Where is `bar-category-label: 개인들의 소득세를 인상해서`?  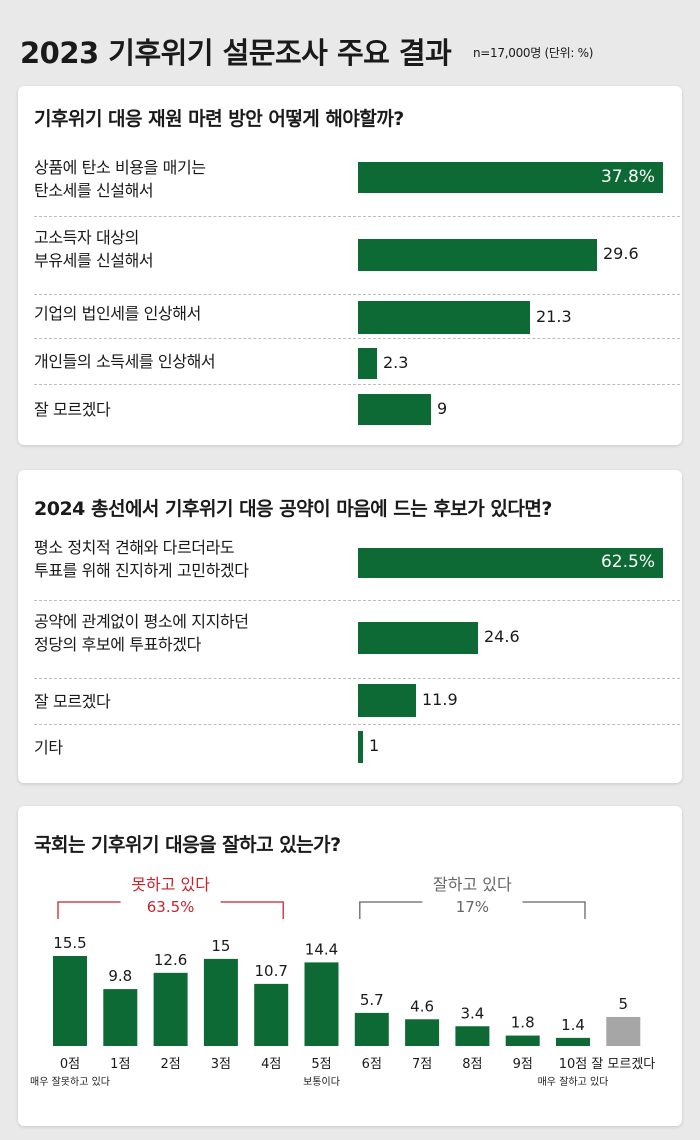
bar-category-label: 개인들의 소득세를 인상해서 is located at coordinates (125, 361).